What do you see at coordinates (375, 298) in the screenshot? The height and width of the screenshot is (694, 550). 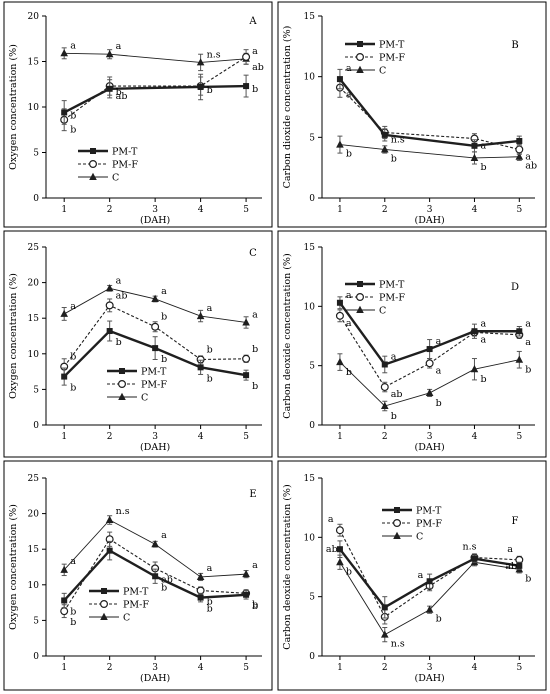 I see `legend: PM-T PM-F C` at bounding box center [375, 298].